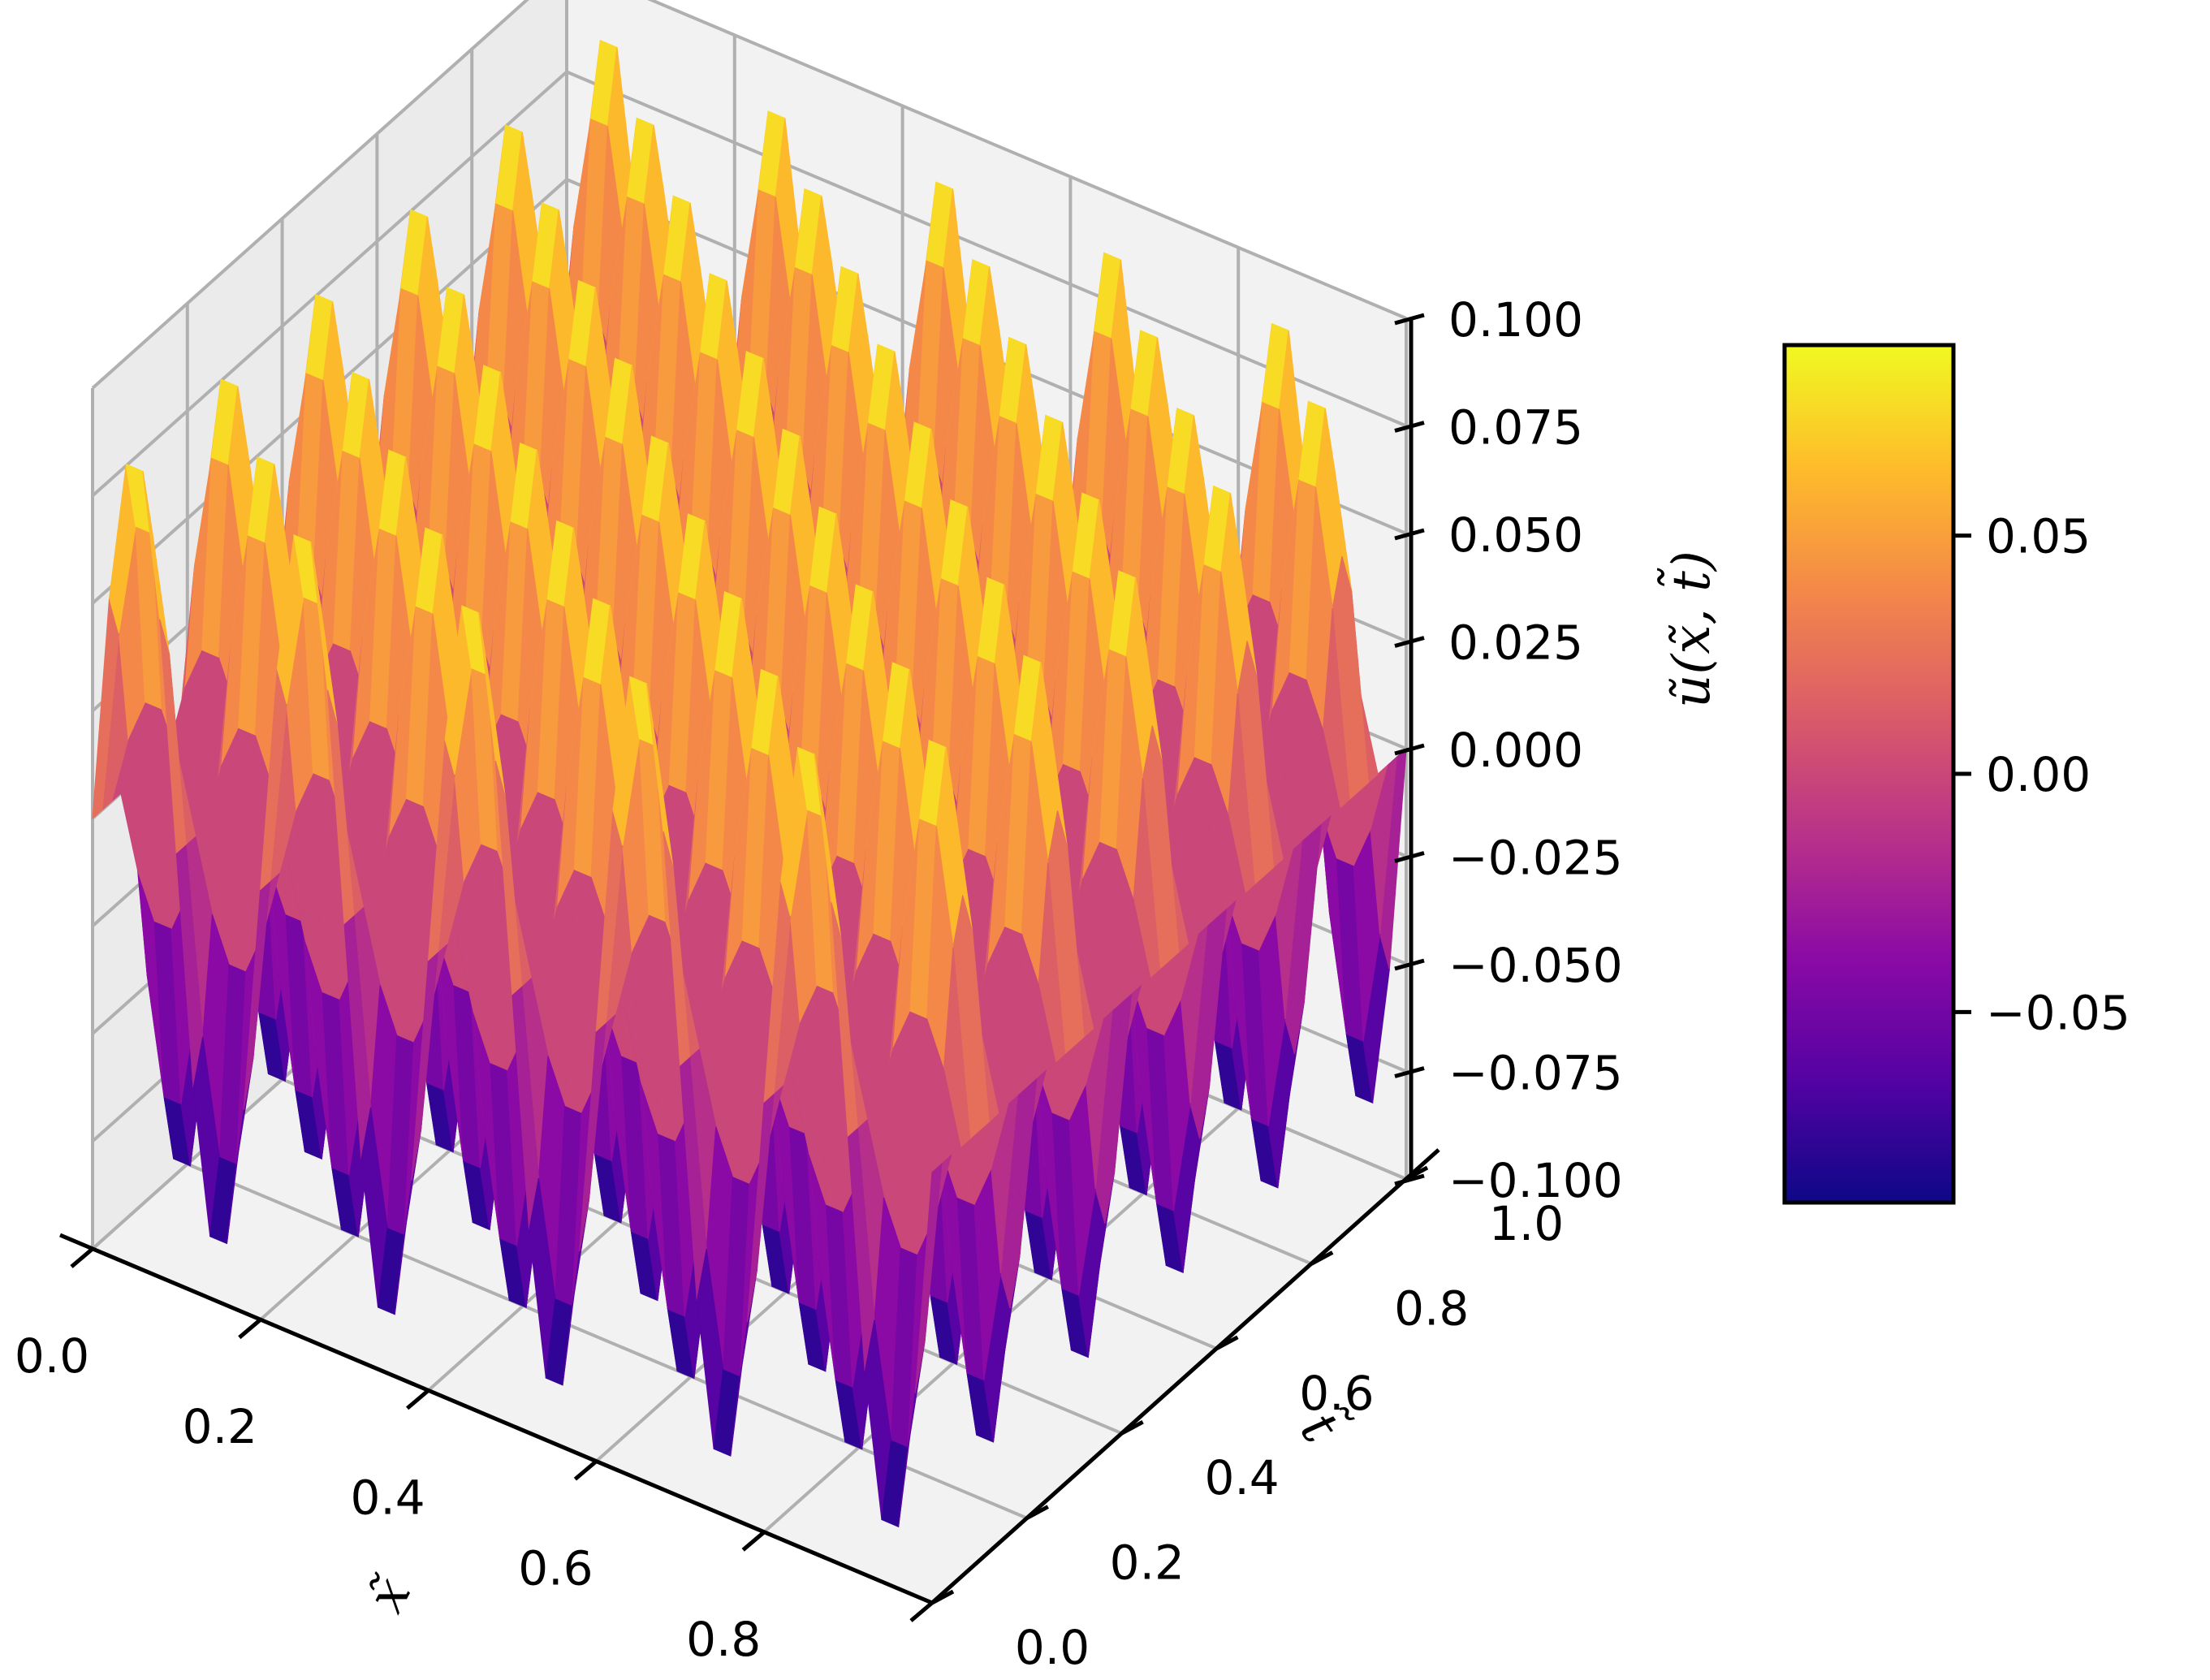 The image size is (2210, 1680). Describe the element at coordinates (1515, 535) in the screenshot. I see `z-tick-label: 0.050` at that location.